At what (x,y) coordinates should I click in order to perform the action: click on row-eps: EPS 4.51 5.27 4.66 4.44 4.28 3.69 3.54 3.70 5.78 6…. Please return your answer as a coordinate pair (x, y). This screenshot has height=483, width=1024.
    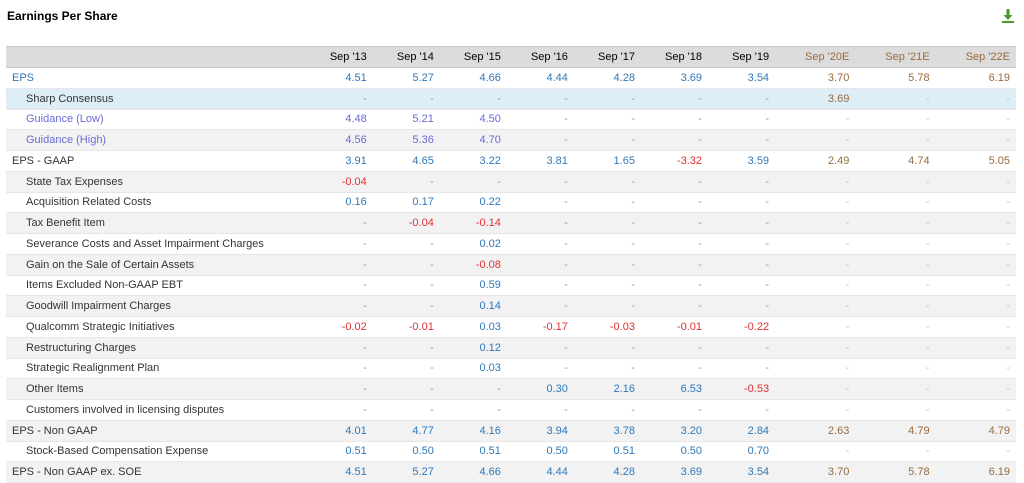
    Looking at the image, I should click on (511, 78).